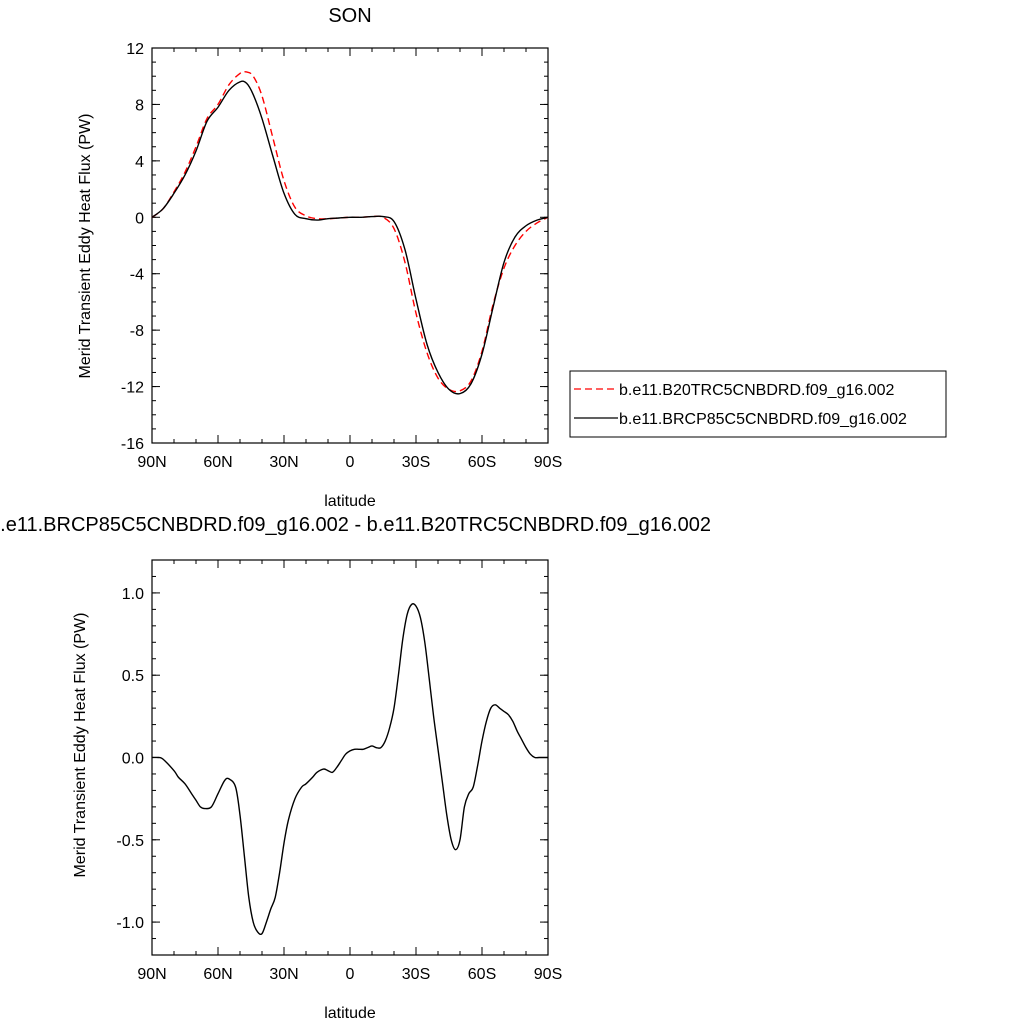  What do you see at coordinates (139, 218) in the screenshot?
I see `top-ytick-label: 0` at bounding box center [139, 218].